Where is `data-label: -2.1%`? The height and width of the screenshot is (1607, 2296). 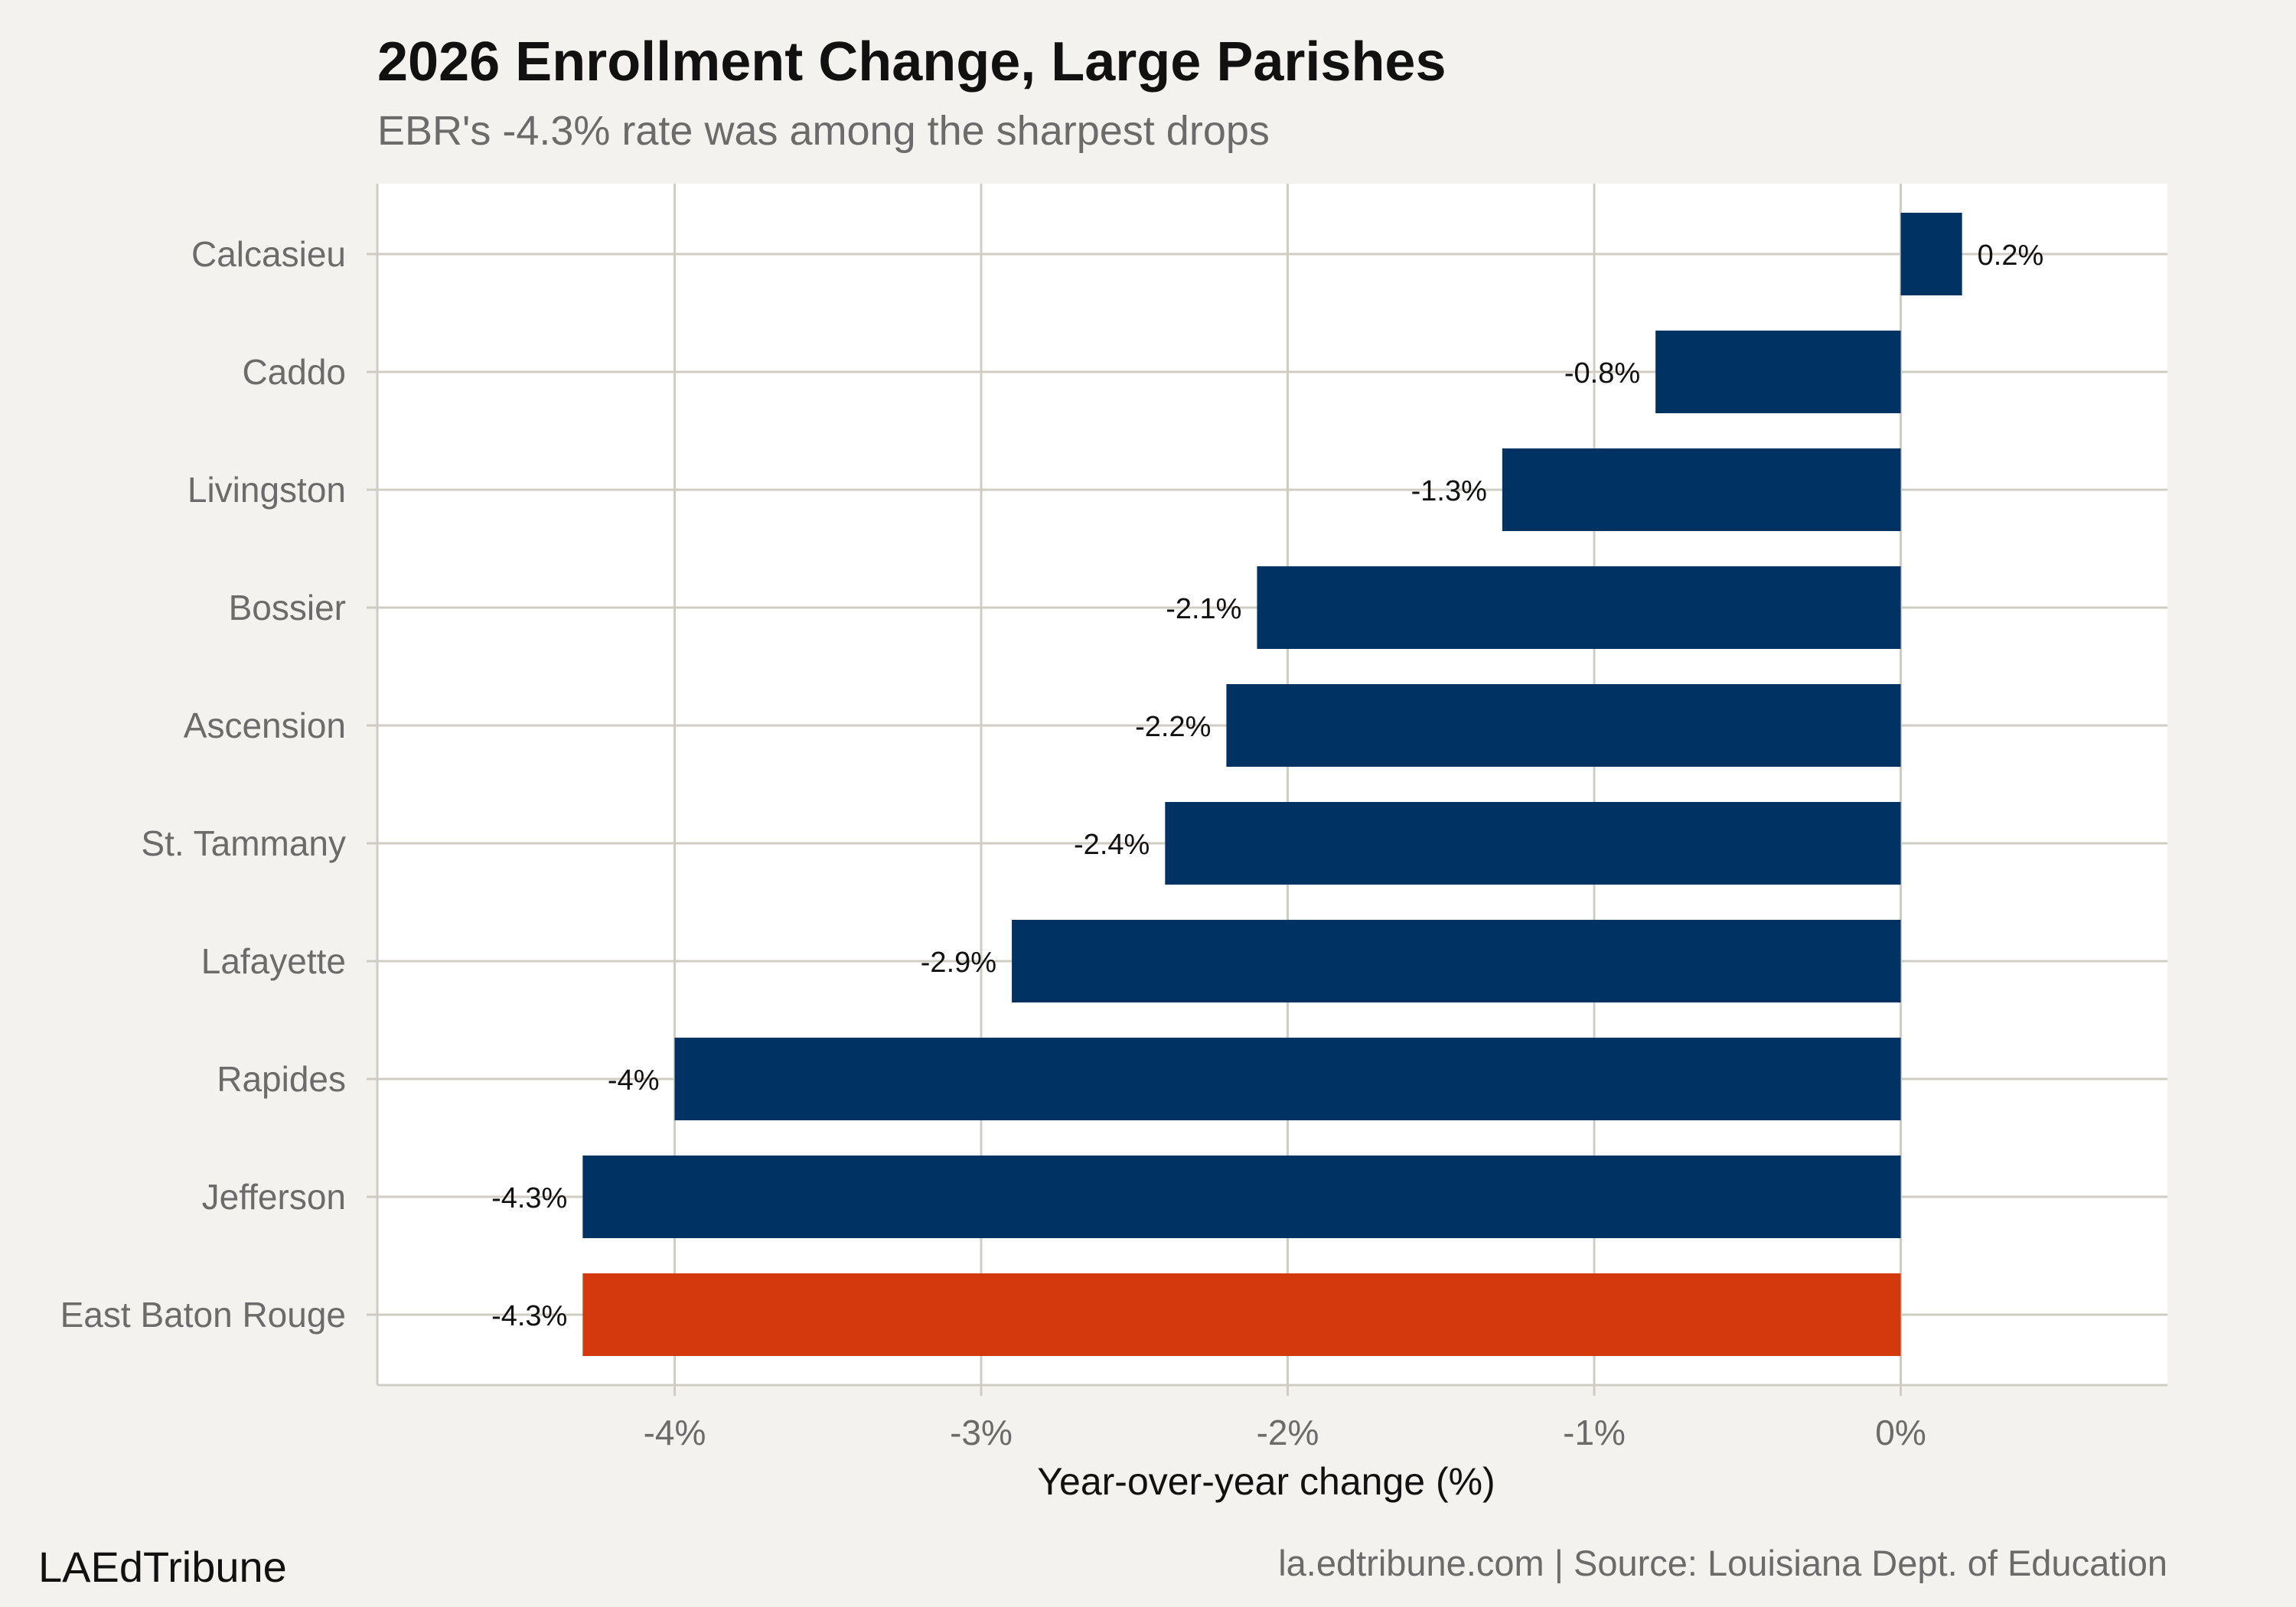 data-label: -2.1% is located at coordinates (1203, 609).